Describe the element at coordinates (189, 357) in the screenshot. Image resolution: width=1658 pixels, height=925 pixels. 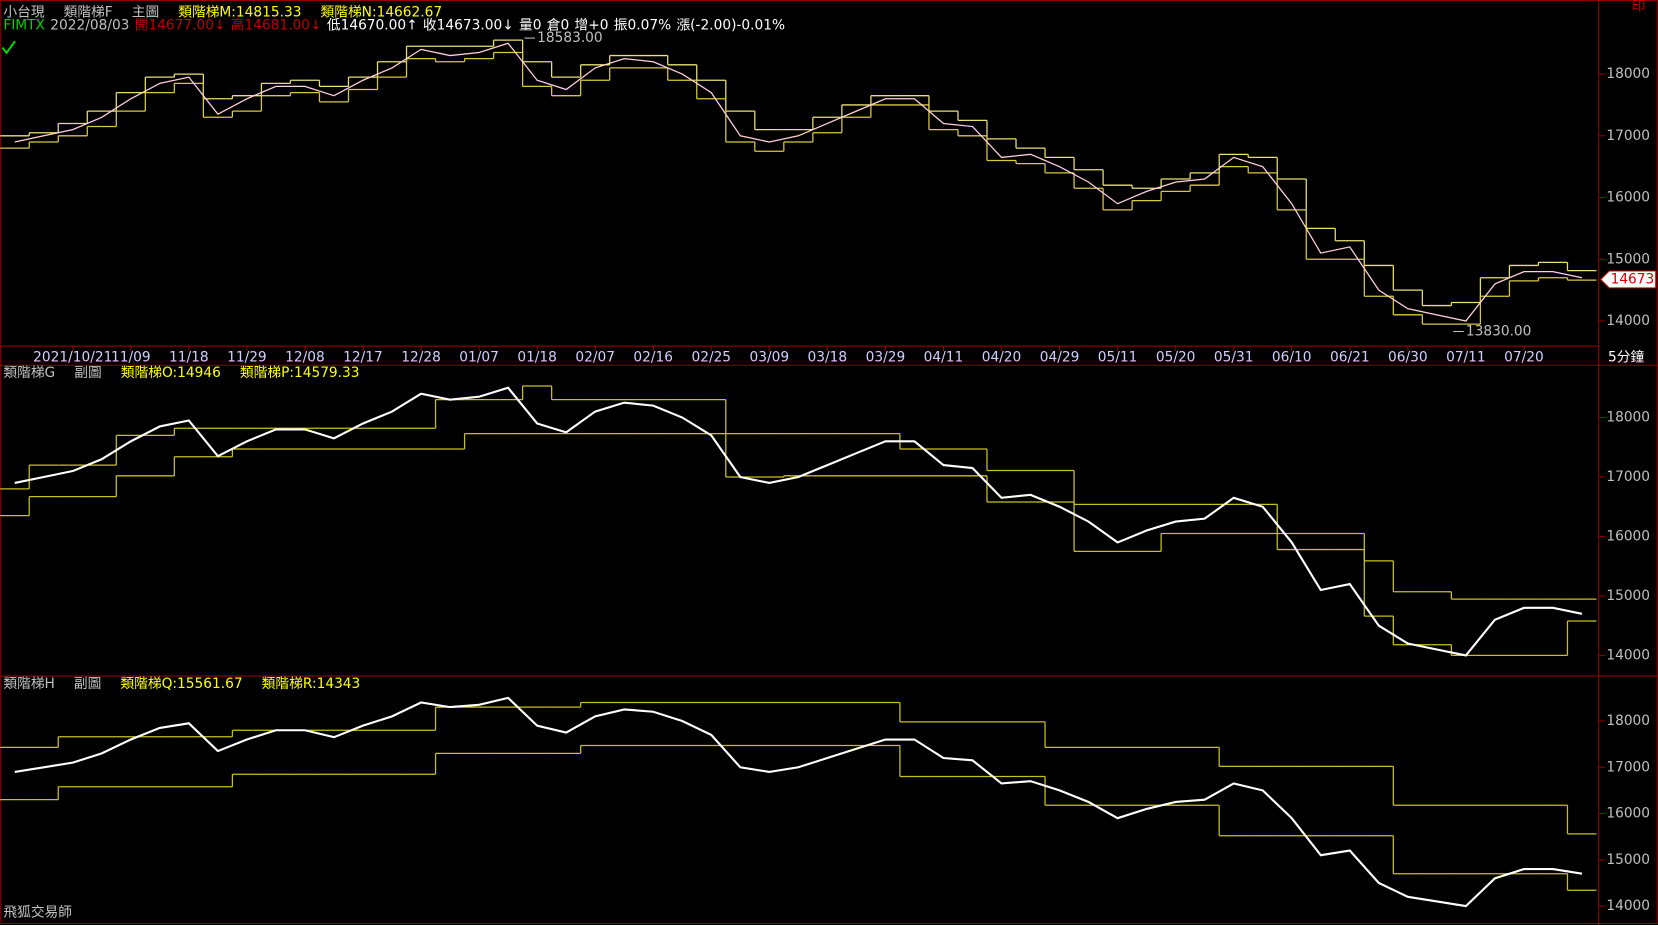
I see `x-tick-label: 11/18` at that location.